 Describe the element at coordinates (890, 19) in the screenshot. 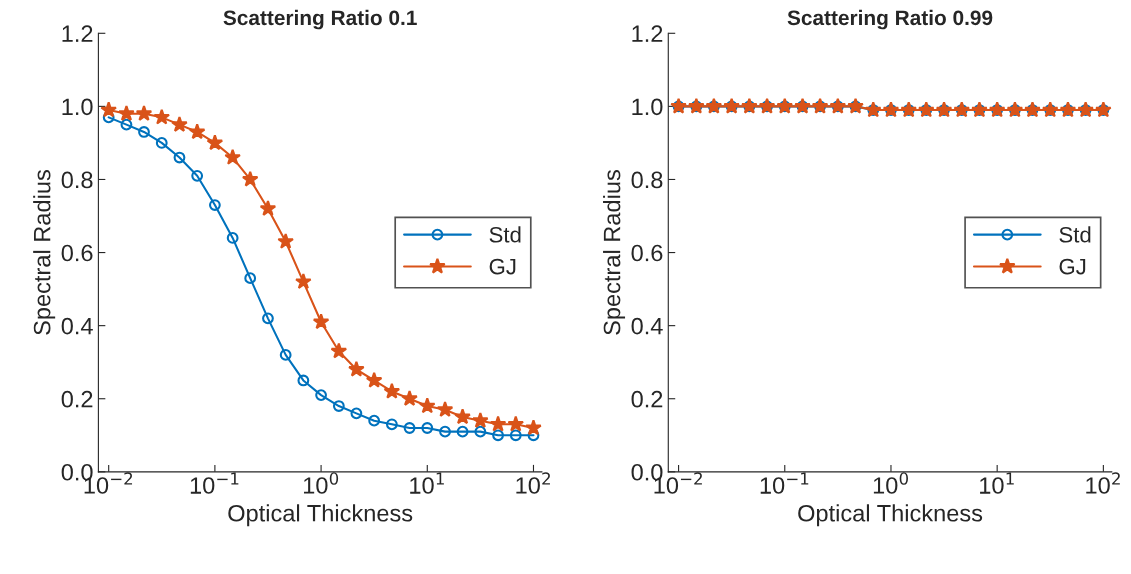

I see `chart-title: Scattering Ratio 0.99` at that location.